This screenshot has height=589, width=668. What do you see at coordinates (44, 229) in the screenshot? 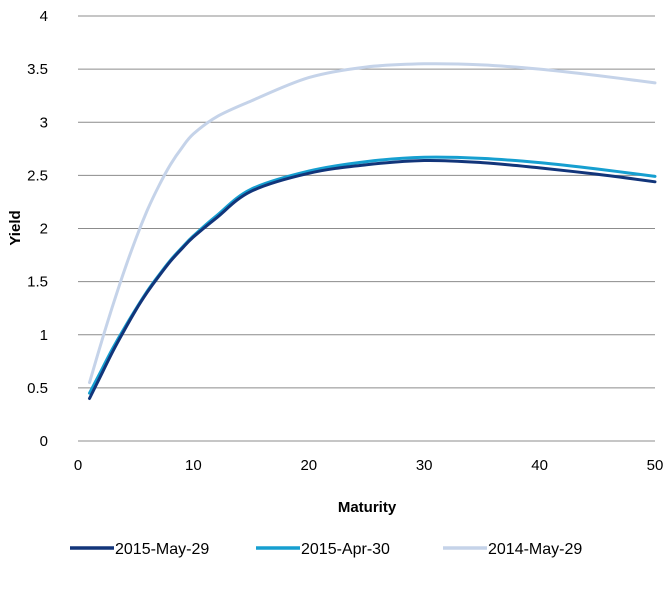
I see `y-tick-label: 2` at bounding box center [44, 229].